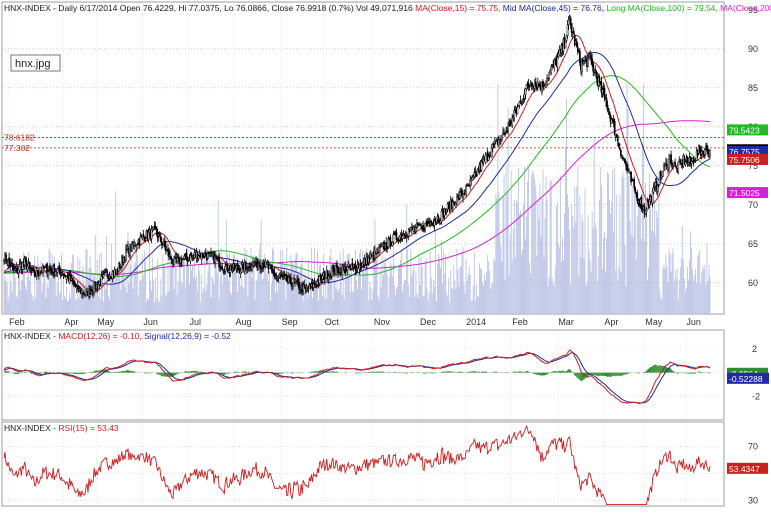 The height and width of the screenshot is (515, 771). What do you see at coordinates (332, 322) in the screenshot?
I see `xtick-label: Oct` at bounding box center [332, 322].